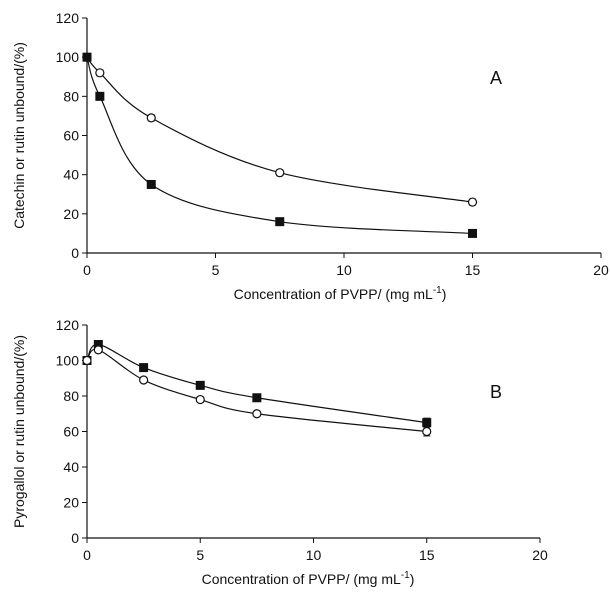 Image resolution: width=610 pixels, height=599 pixels. What do you see at coordinates (87, 555) in the screenshot?
I see `panel-b-x-tick-label: 0` at bounding box center [87, 555].